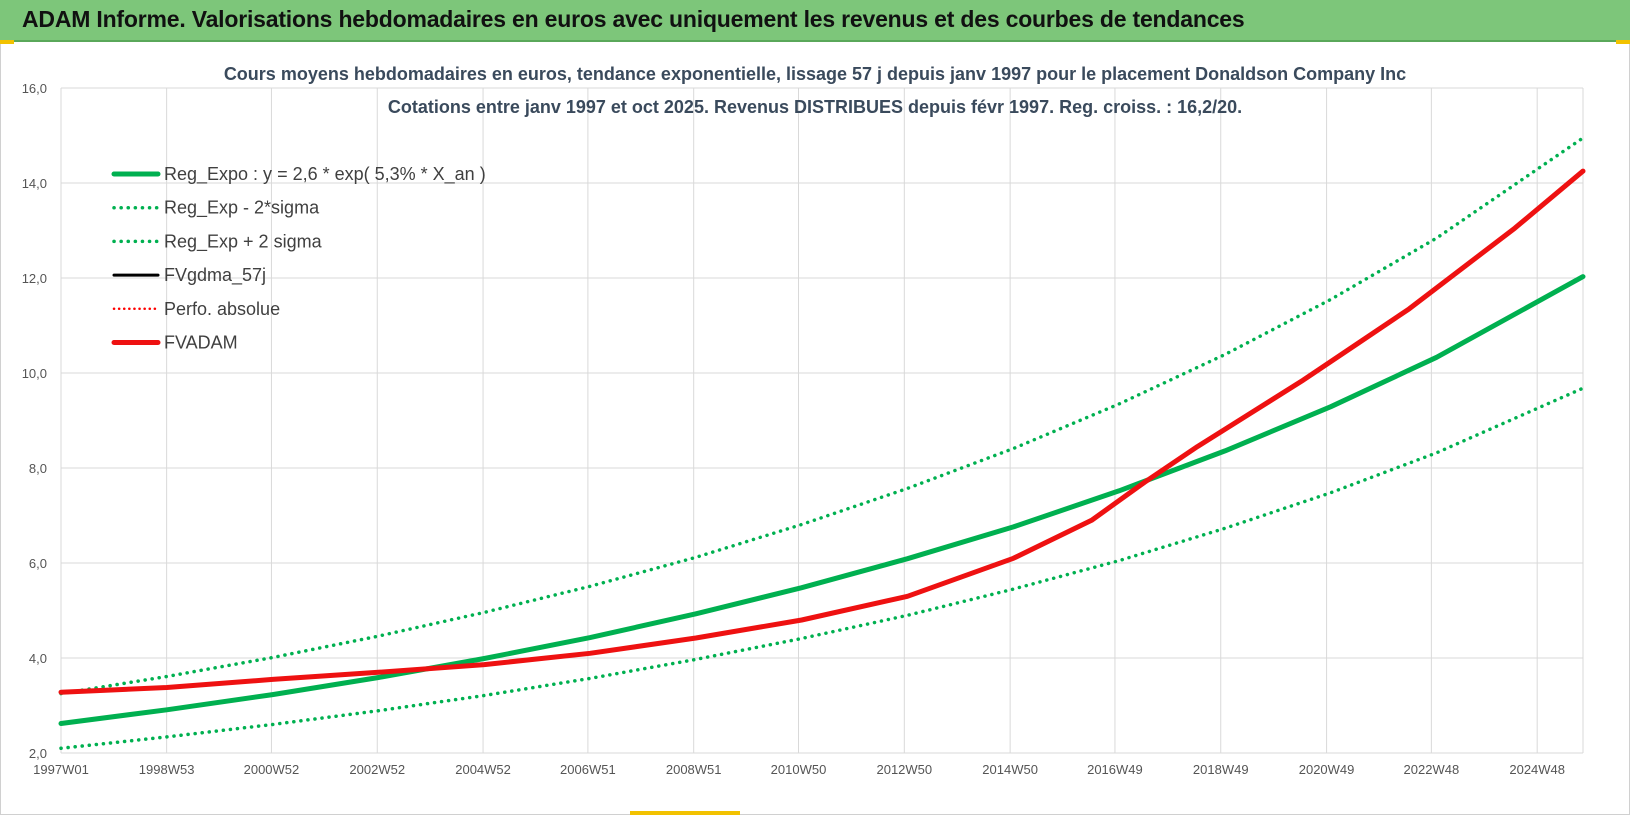 This screenshot has width=1630, height=815. What do you see at coordinates (1221, 769) in the screenshot?
I see `x-tick-label: 2018W49` at bounding box center [1221, 769].